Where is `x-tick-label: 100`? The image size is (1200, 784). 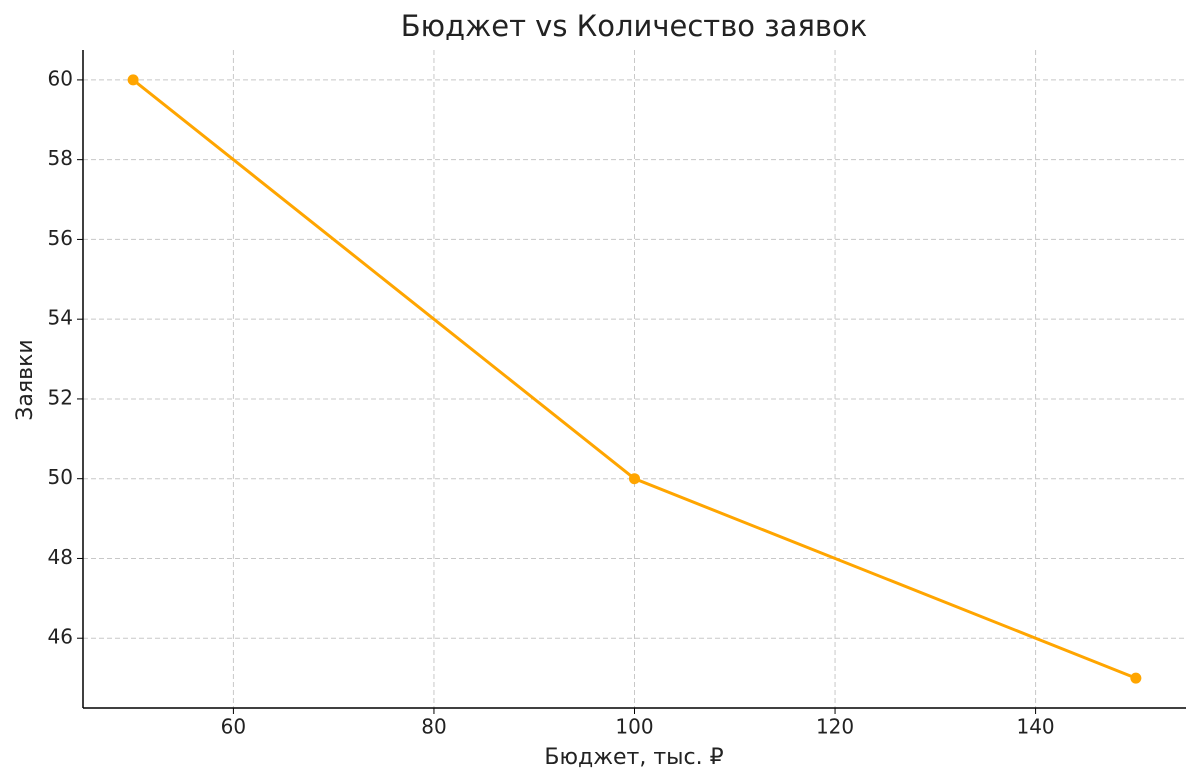 x-tick-label: 100 is located at coordinates (634, 727).